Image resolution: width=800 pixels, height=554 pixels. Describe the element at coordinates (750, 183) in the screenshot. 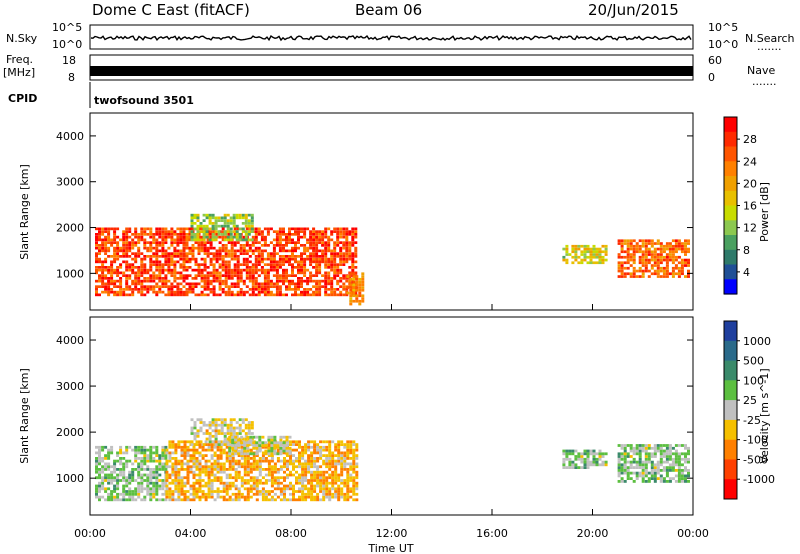

I see `colorbar-tick-label: 20` at that location.